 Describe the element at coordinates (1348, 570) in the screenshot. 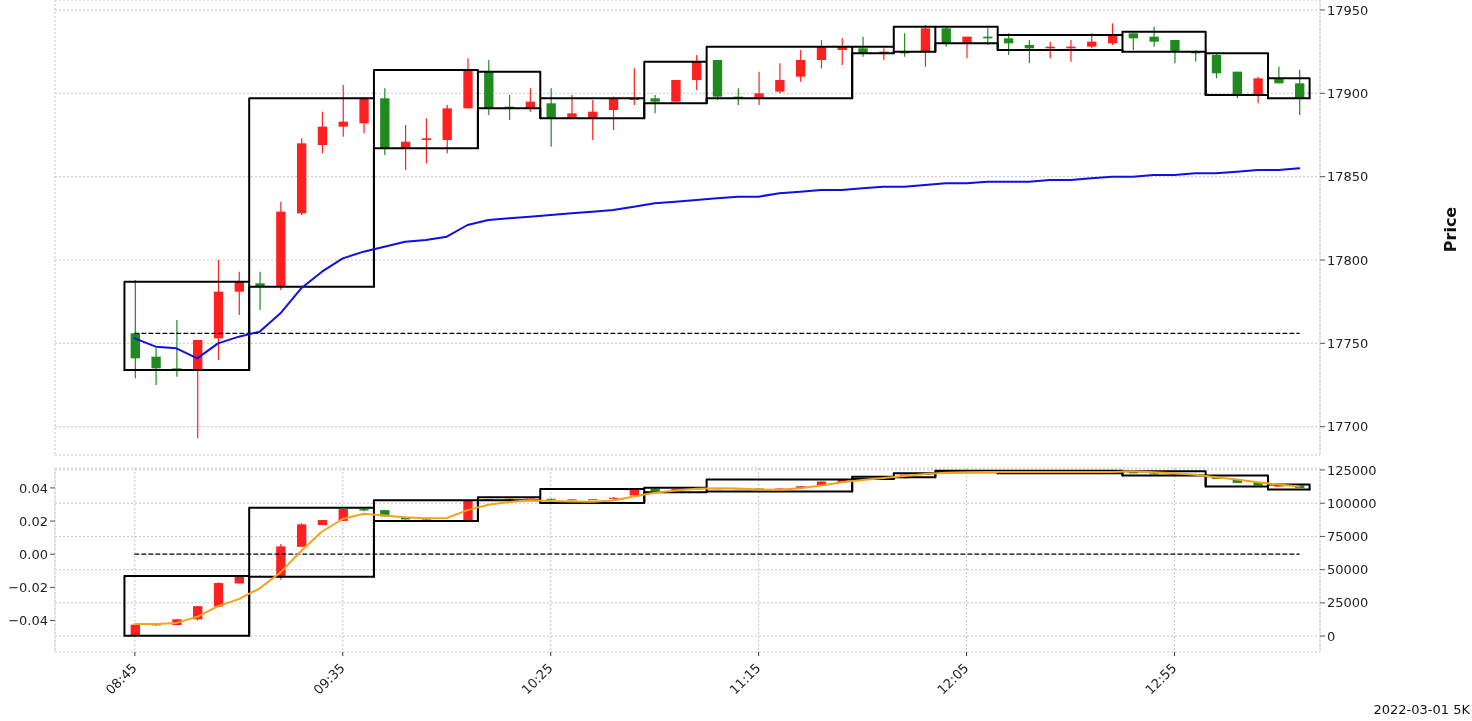

I see `y-tick-label: 50000` at that location.